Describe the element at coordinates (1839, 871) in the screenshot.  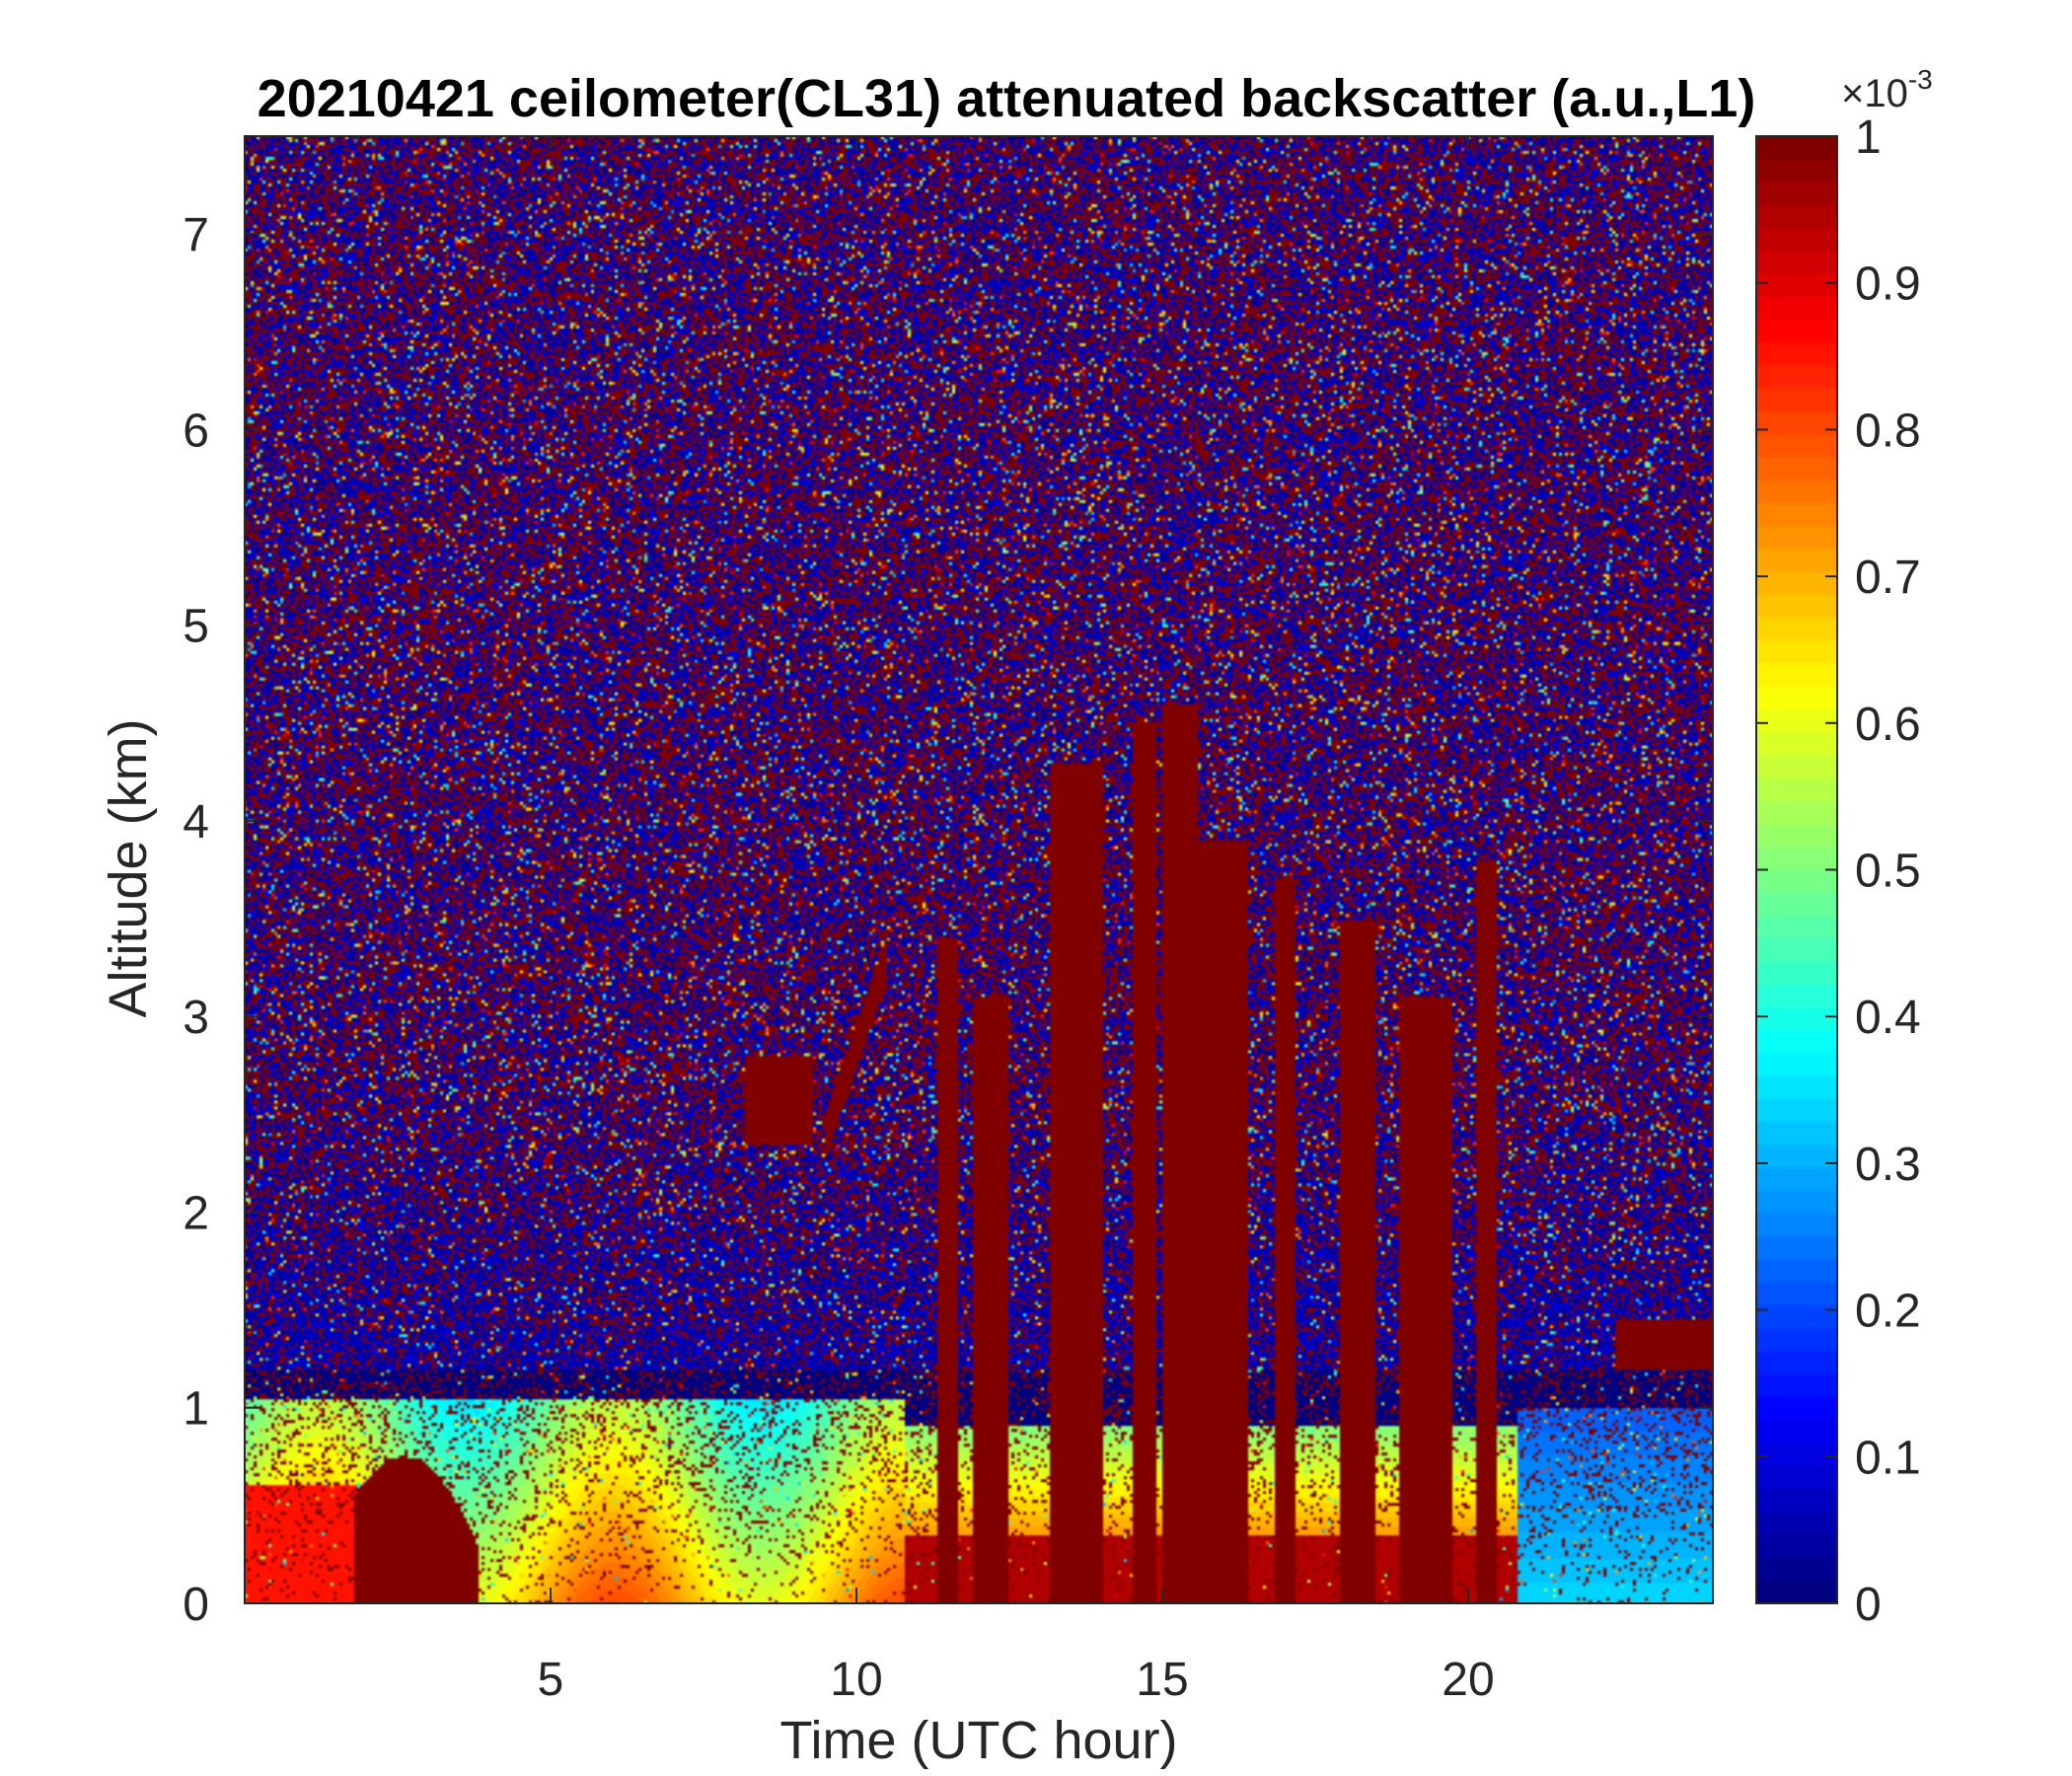
I see `colorbar-ticks: 0 0.1 0.2 0.3 0.4 0.5 0.6 0.7 0.8 0.9 1` at that location.